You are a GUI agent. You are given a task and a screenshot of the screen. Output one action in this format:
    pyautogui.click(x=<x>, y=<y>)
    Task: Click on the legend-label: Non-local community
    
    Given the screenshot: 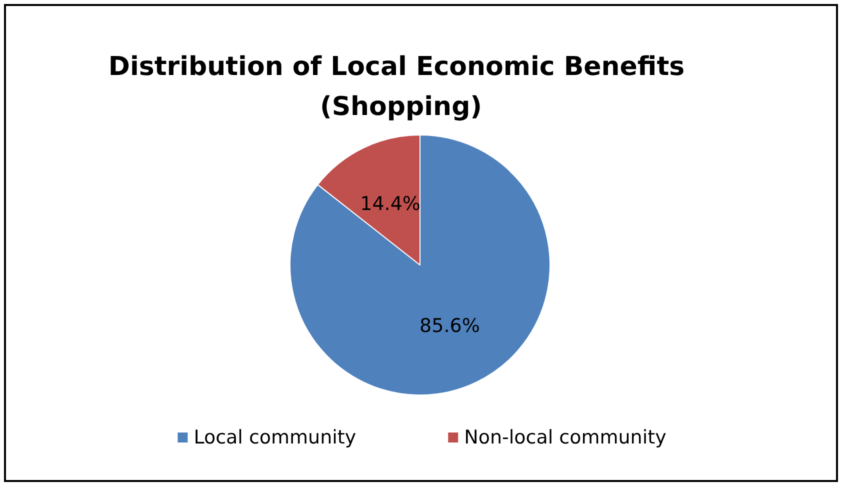 What is the action you would take?
    pyautogui.click(x=565, y=437)
    